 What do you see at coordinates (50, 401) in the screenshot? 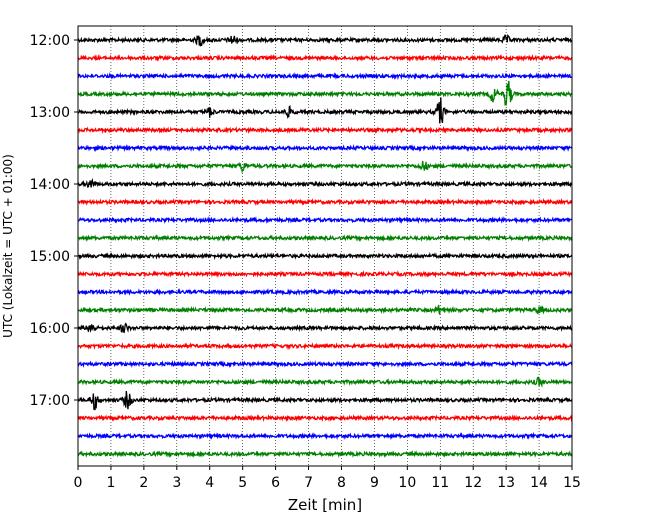
I see `y-tick-label: 17:00` at bounding box center [50, 401].